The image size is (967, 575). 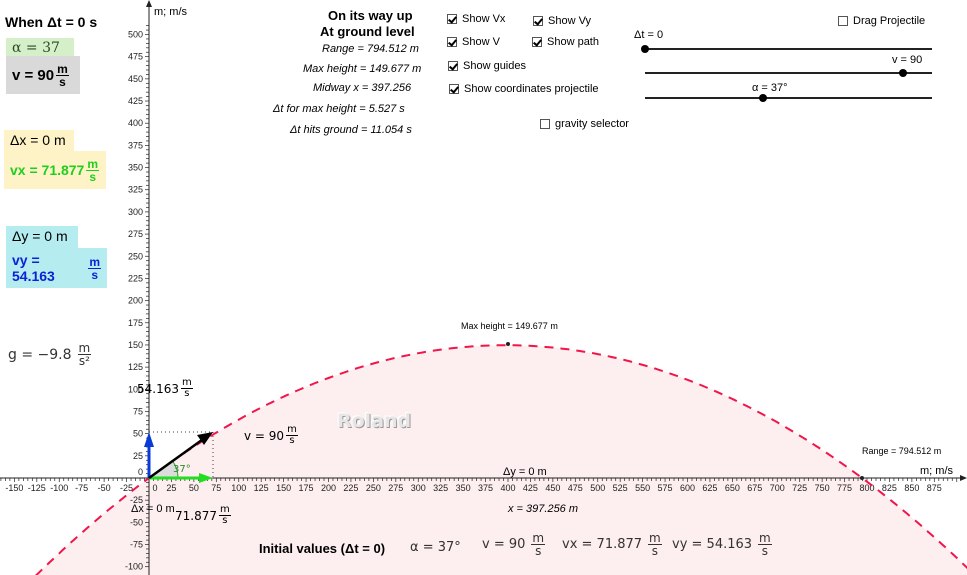 I want to click on slider-alpha-track, so click(x=788, y=98).